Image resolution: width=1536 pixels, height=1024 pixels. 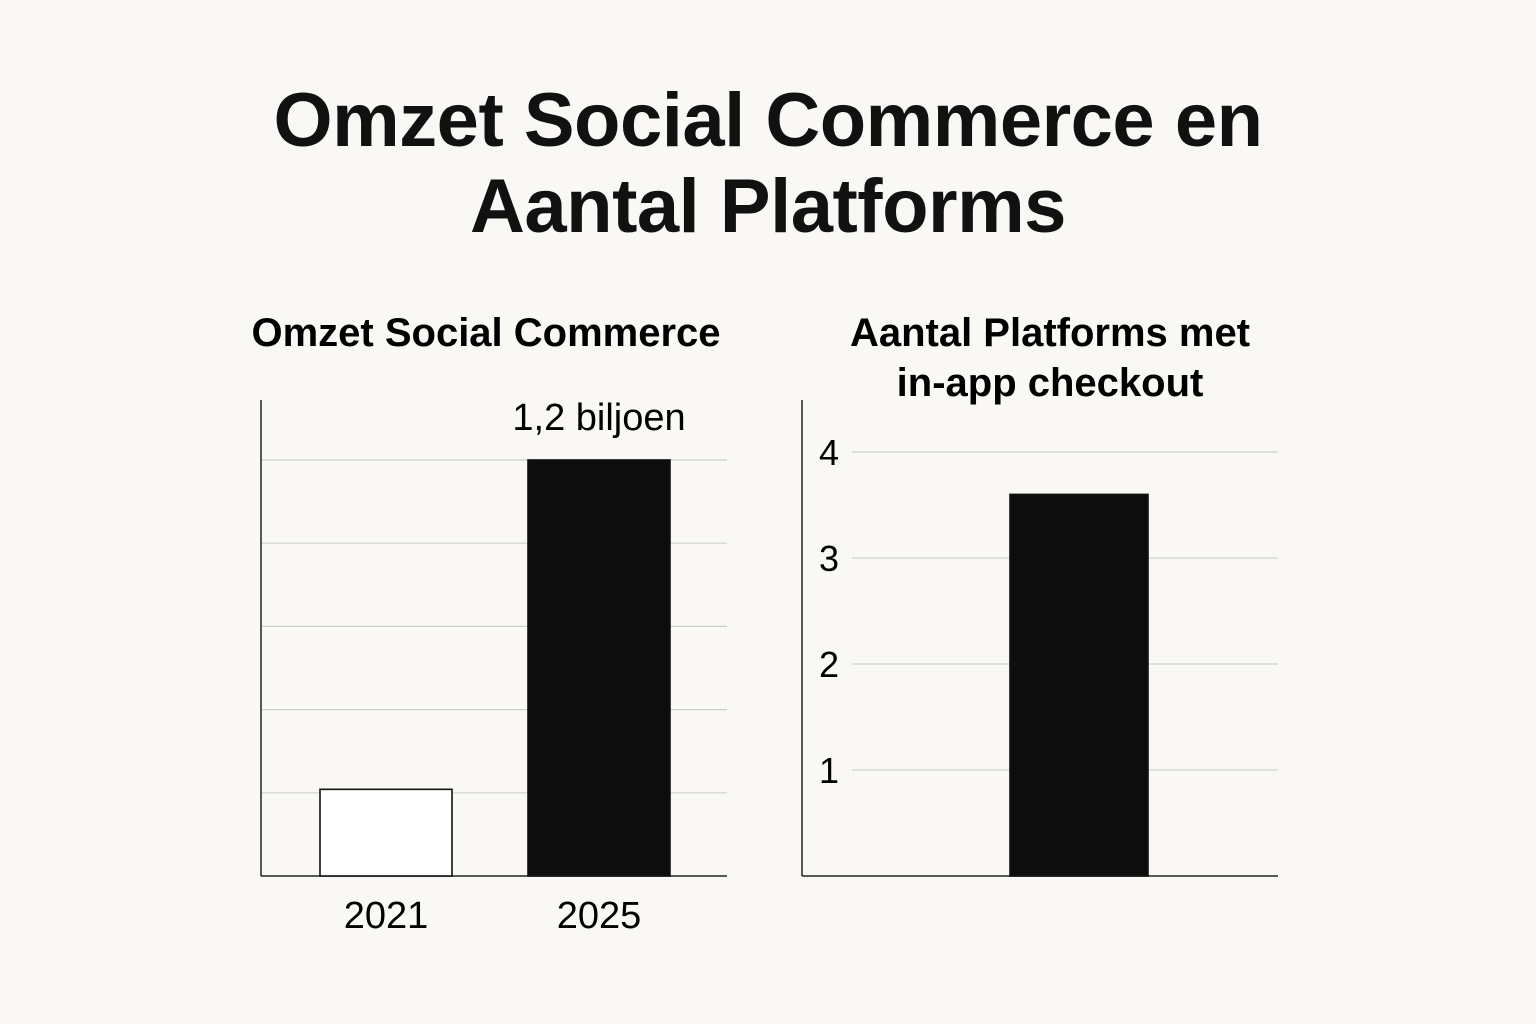 I want to click on revenue-chart-title: Omzet Social Commerce, so click(x=485, y=333).